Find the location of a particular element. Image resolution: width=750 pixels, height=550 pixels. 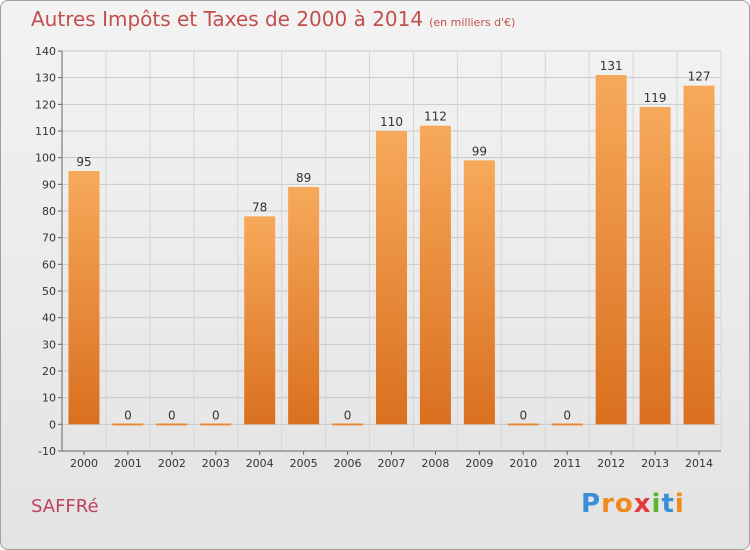

y-tick-label: 30 is located at coordinates (49, 344).